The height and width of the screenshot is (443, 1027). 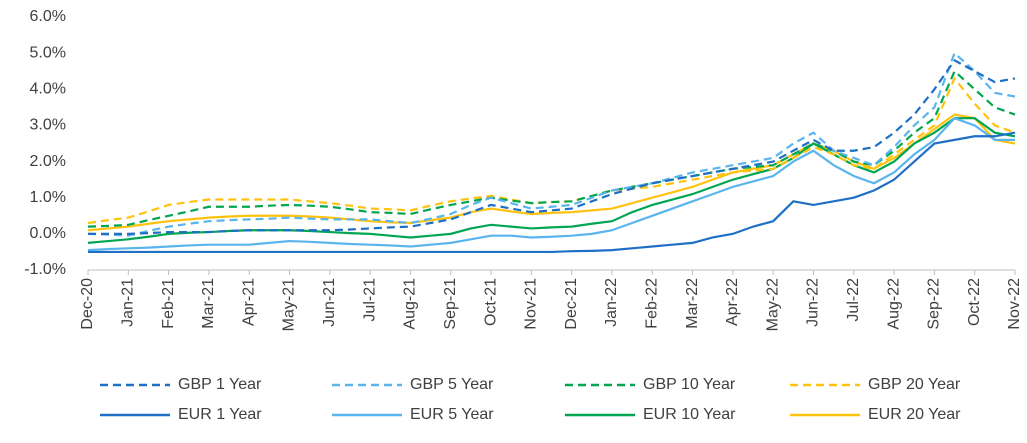 I want to click on x-tick-label: Jul-22, so click(x=853, y=300).